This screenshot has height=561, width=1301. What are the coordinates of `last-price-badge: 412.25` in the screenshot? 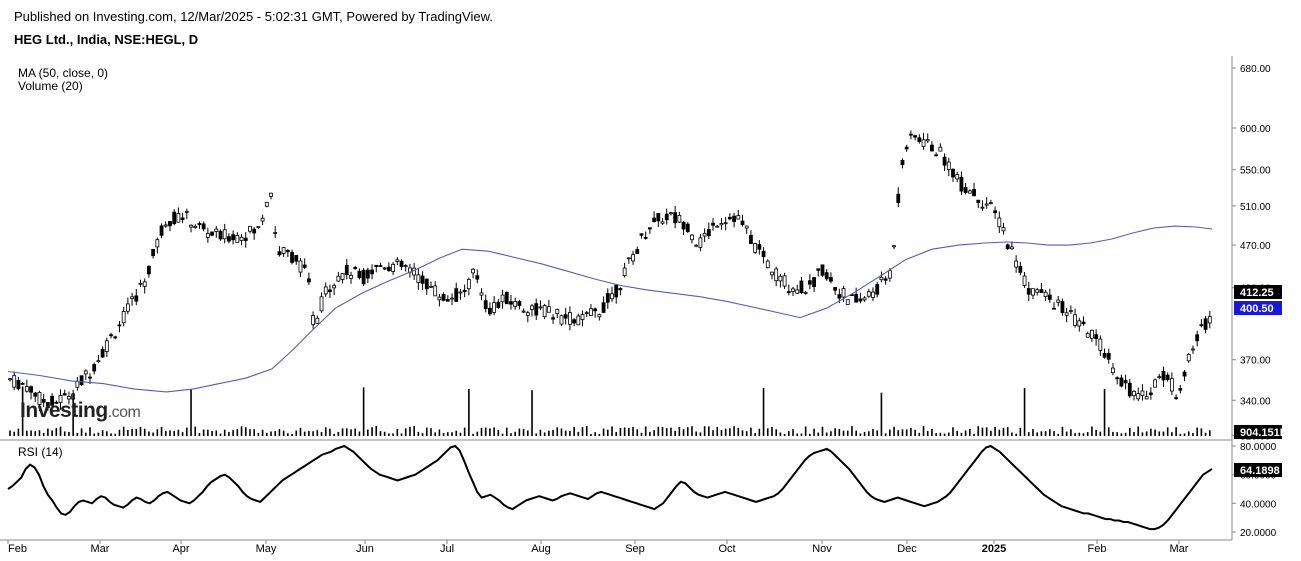 It's located at (1257, 293).